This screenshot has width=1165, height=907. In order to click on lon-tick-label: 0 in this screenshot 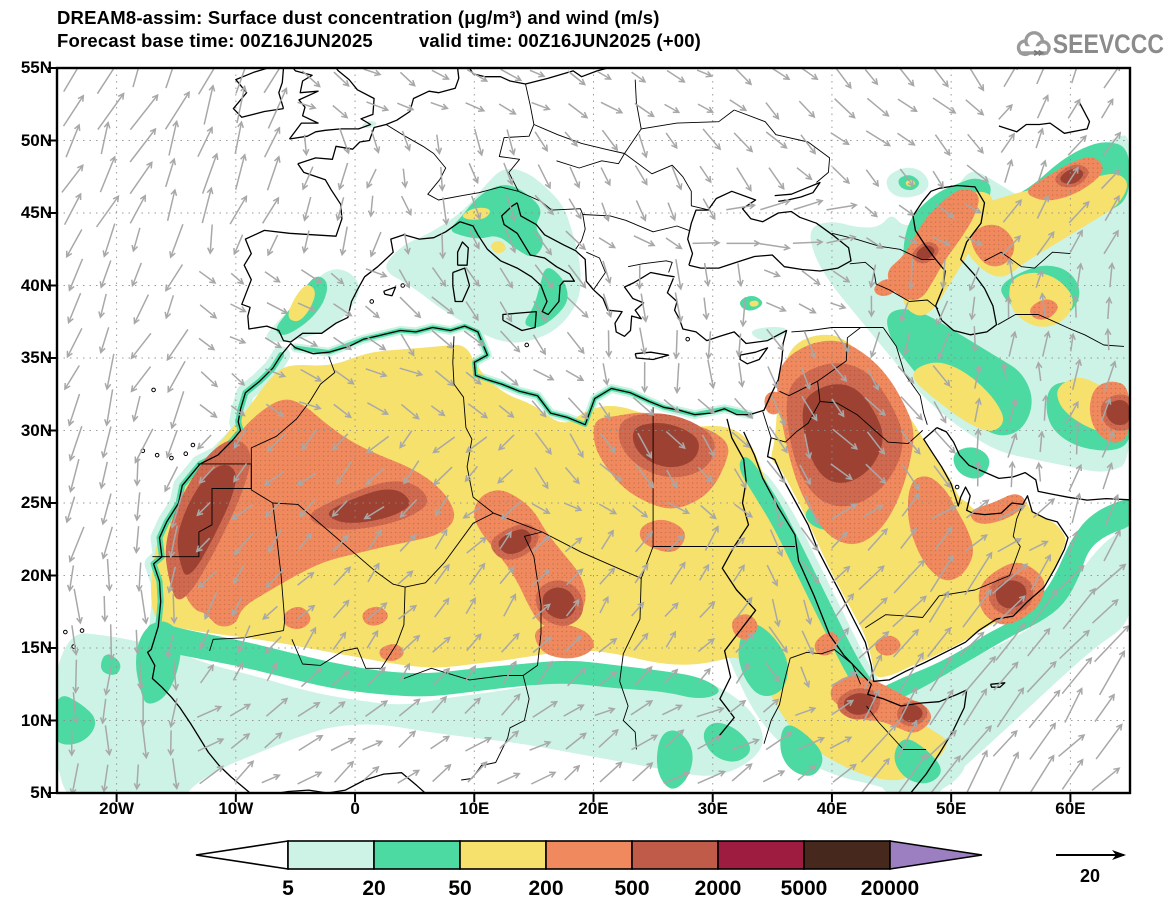, I will do `click(355, 808)`.